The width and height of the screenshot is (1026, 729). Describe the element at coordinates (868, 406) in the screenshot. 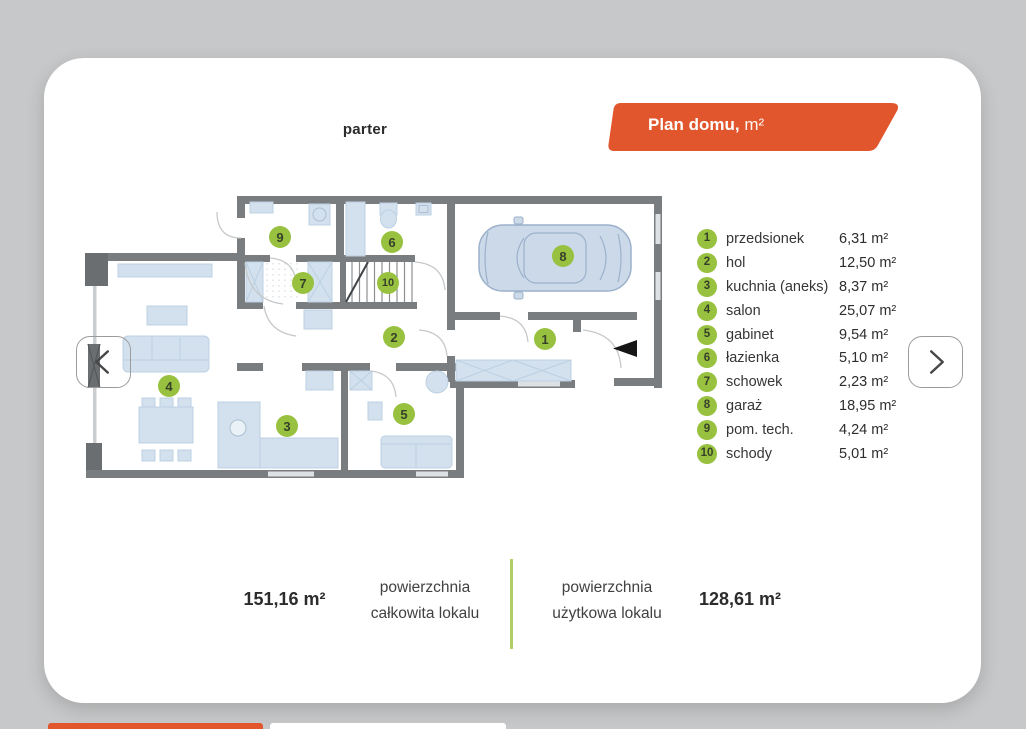

I see `room-area: 18,95 m²` at that location.